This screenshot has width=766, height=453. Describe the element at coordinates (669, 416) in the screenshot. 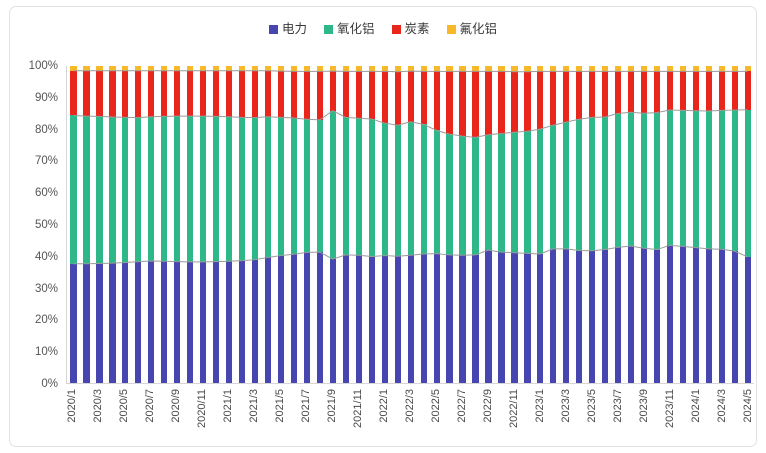

I see `x-axis-slot: 2023/11` at that location.